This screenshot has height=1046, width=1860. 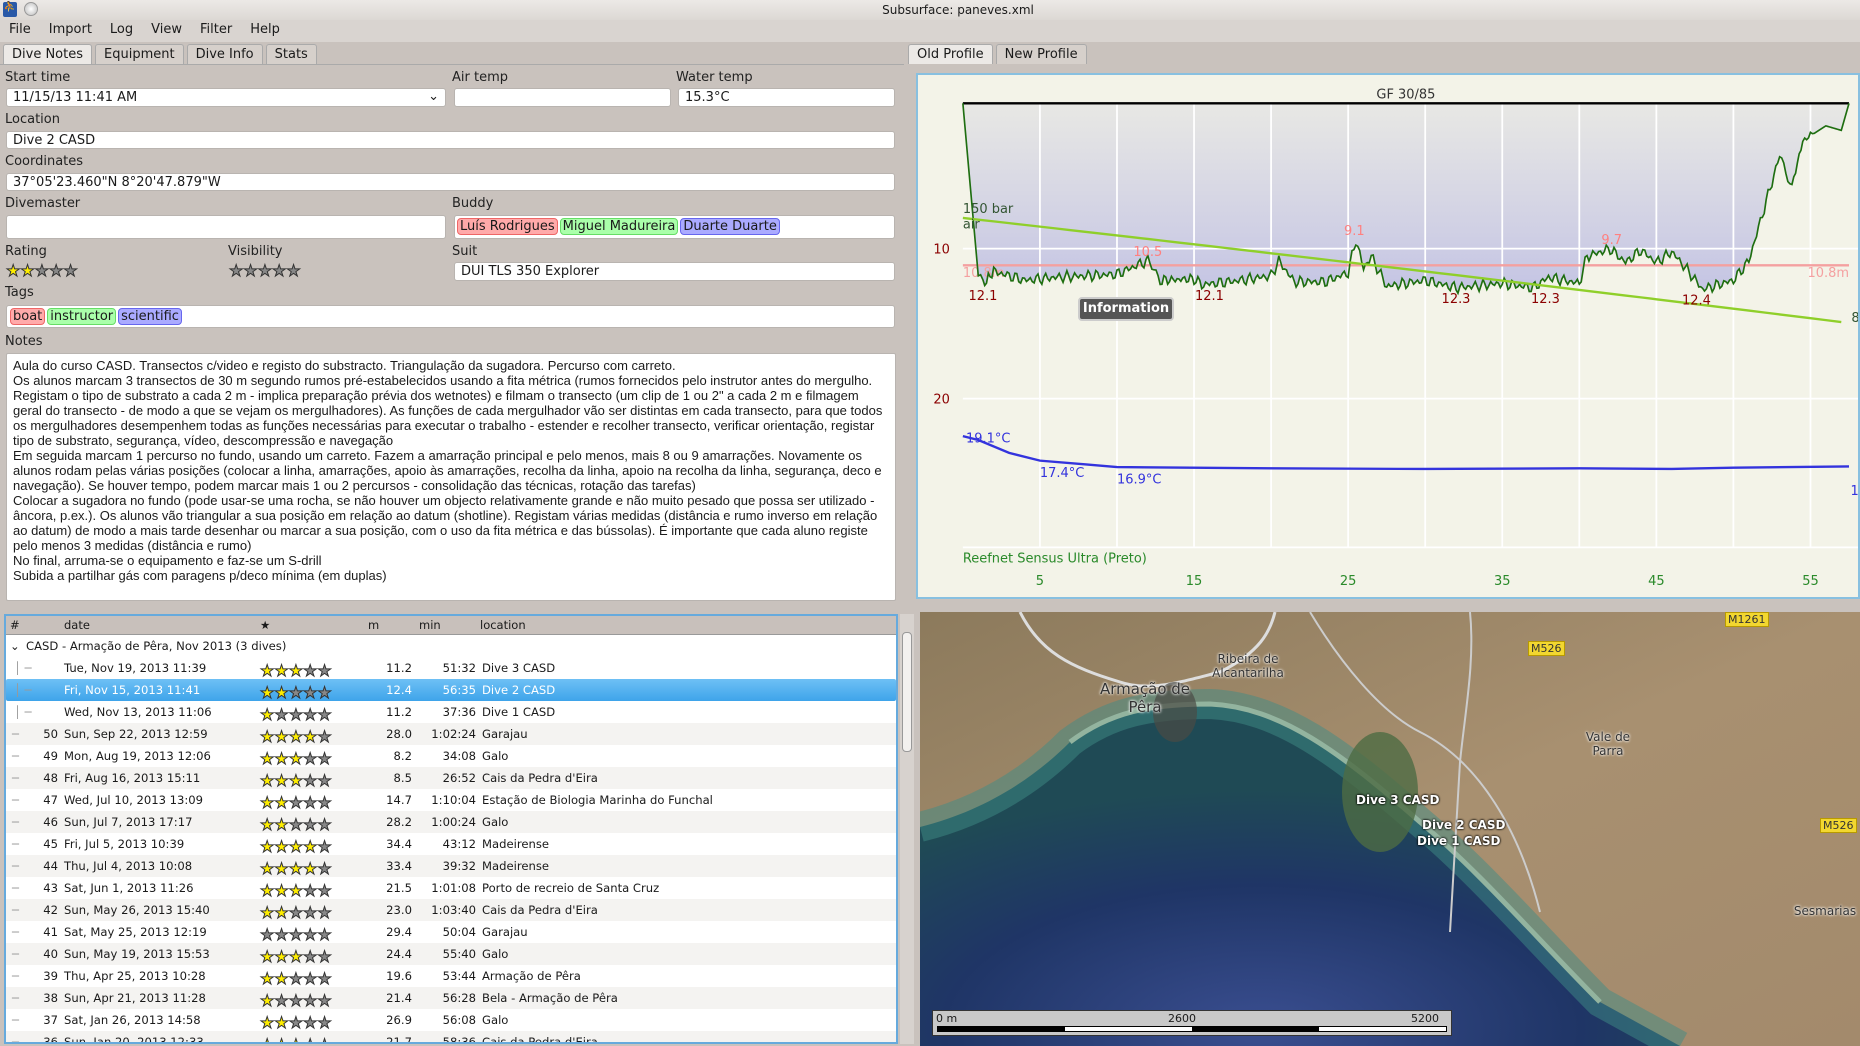 I want to click on tab-new-profile: New Profile, so click(x=1041, y=54).